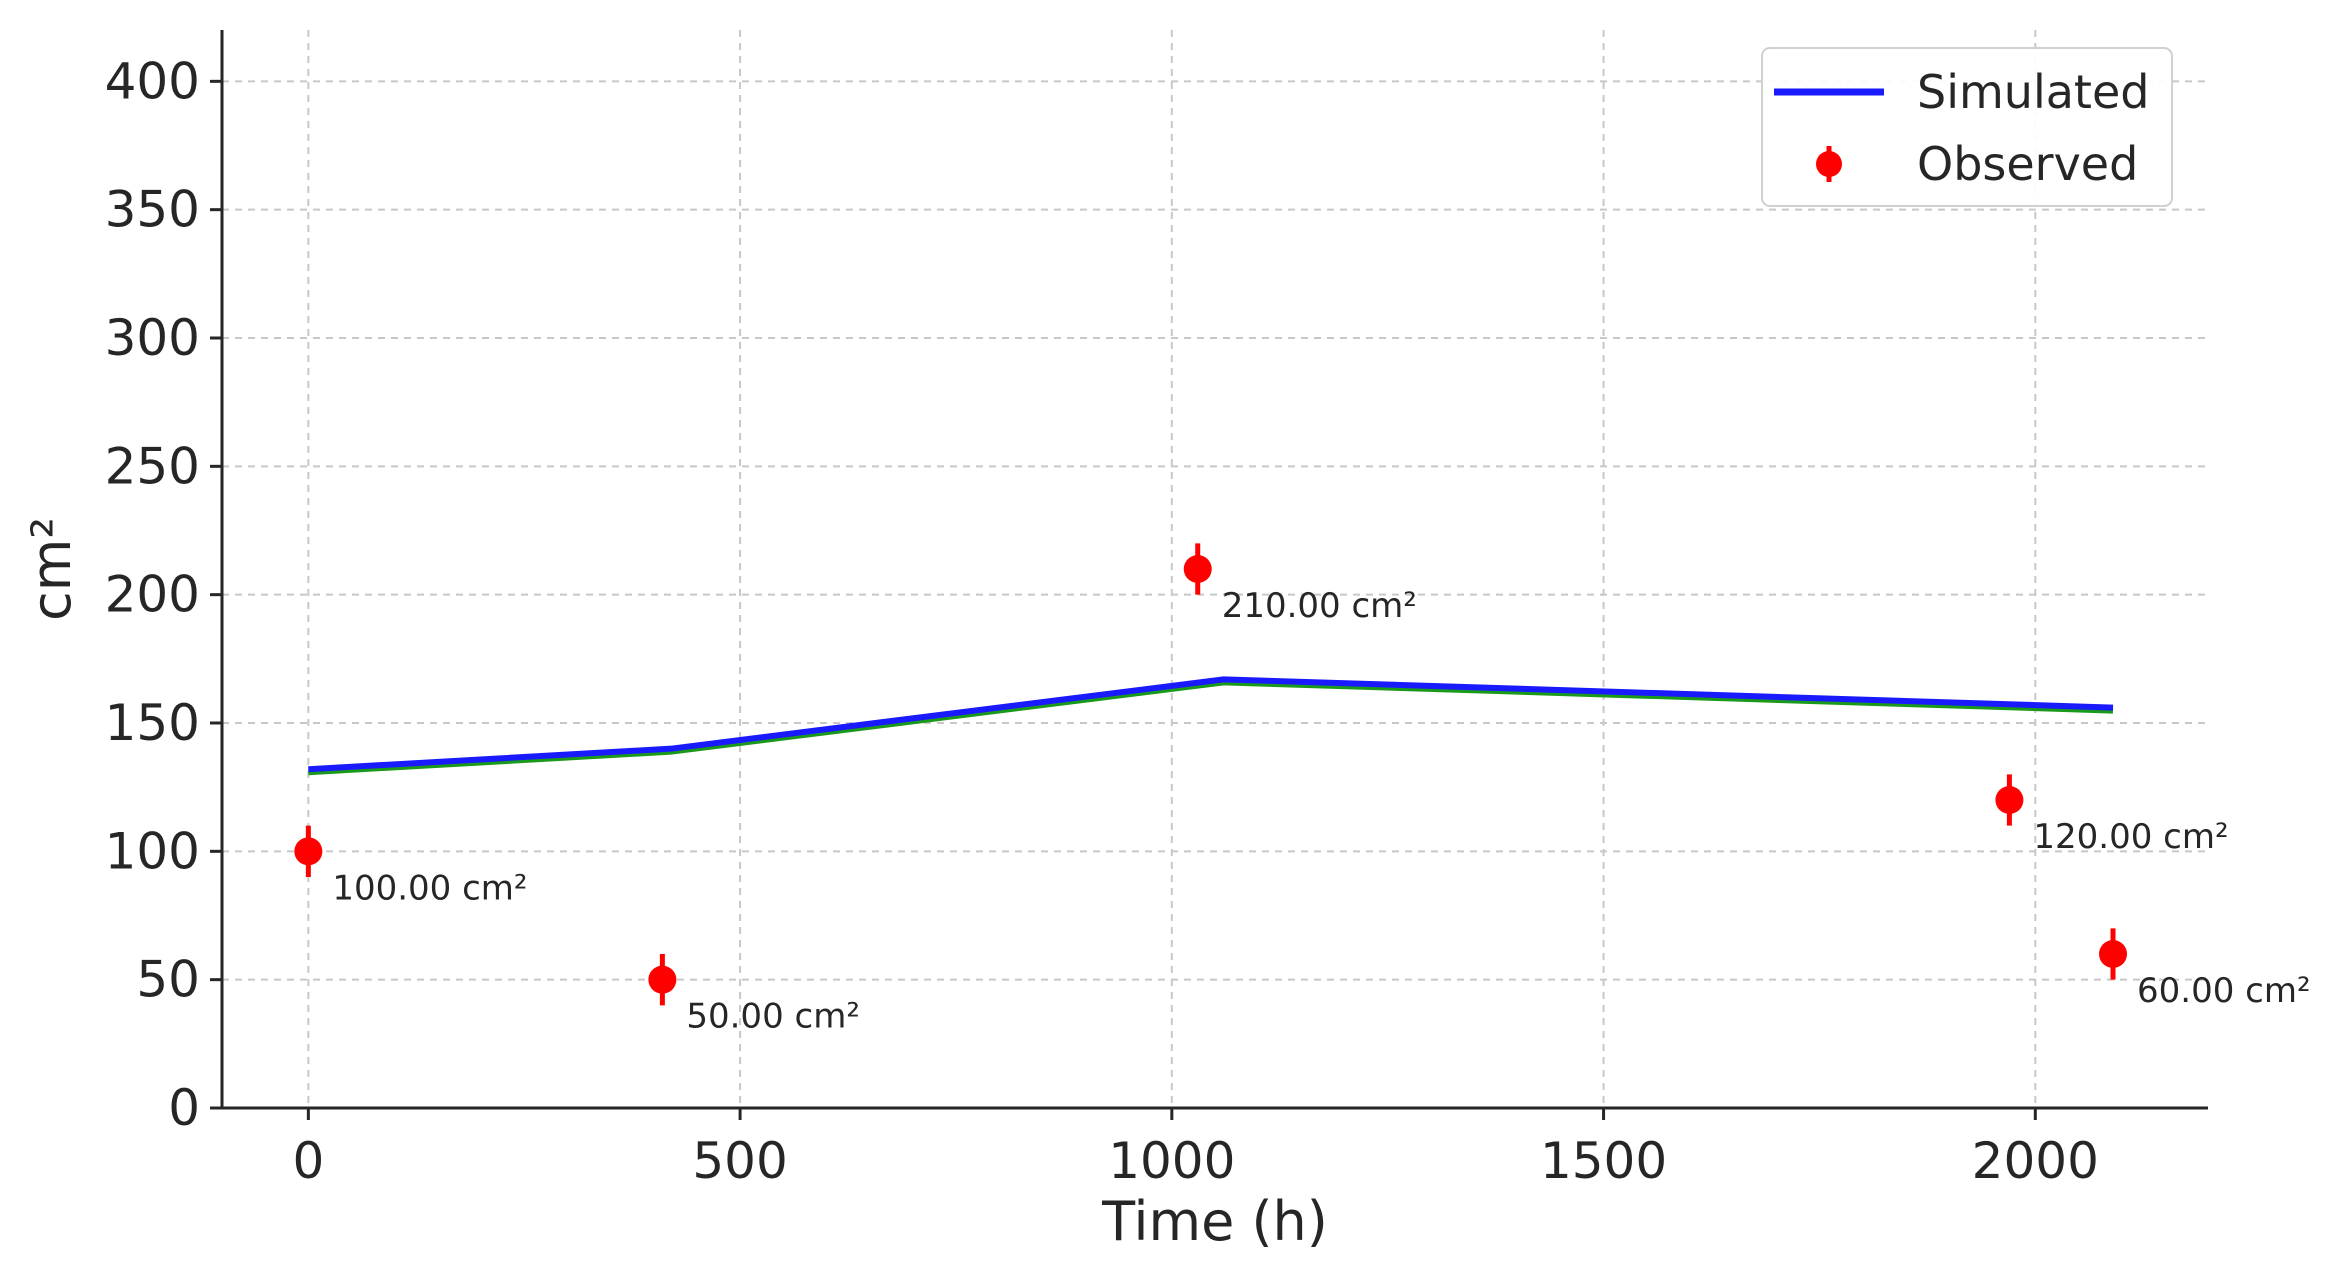 The height and width of the screenshot is (1266, 2339). Describe the element at coordinates (152, 595) in the screenshot. I see `y-tick-label: 200` at that location.